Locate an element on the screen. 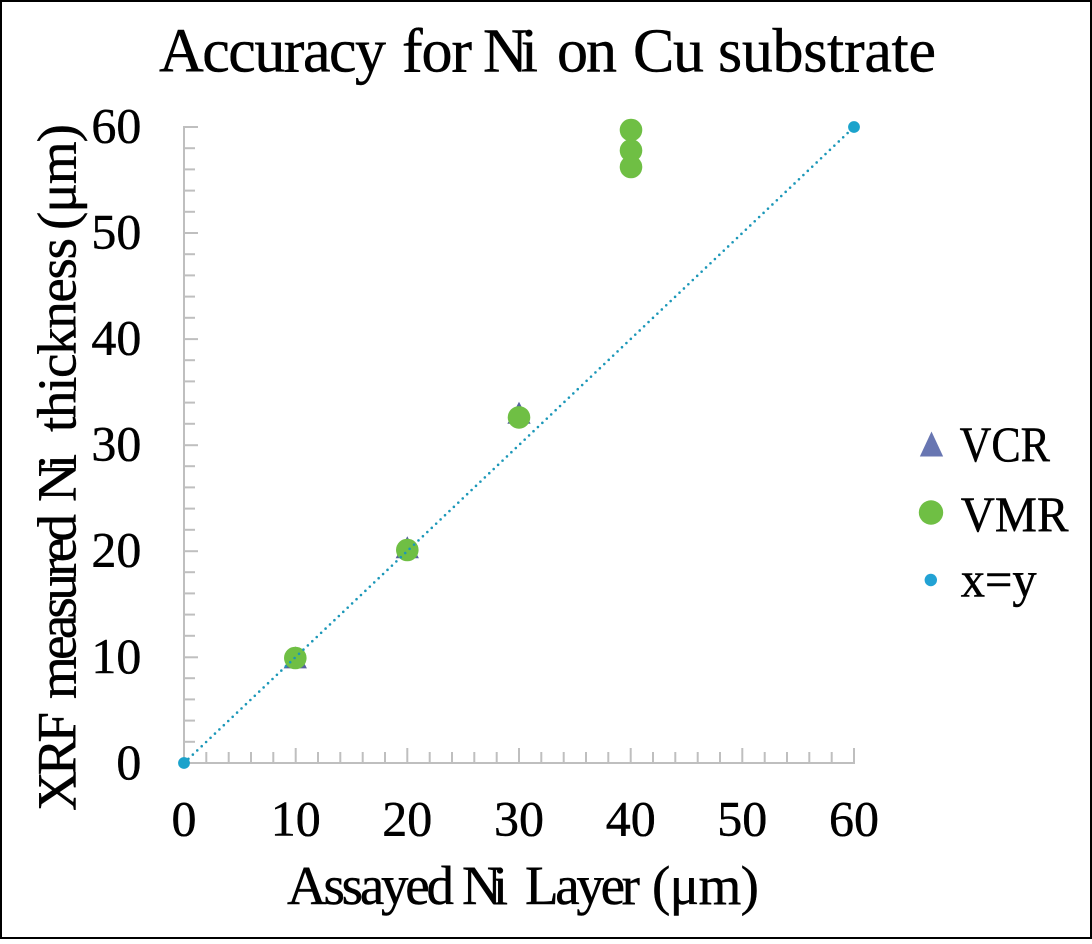 Image resolution: width=1092 pixels, height=944 pixels. svg-text: on is located at coordinates (587, 51).